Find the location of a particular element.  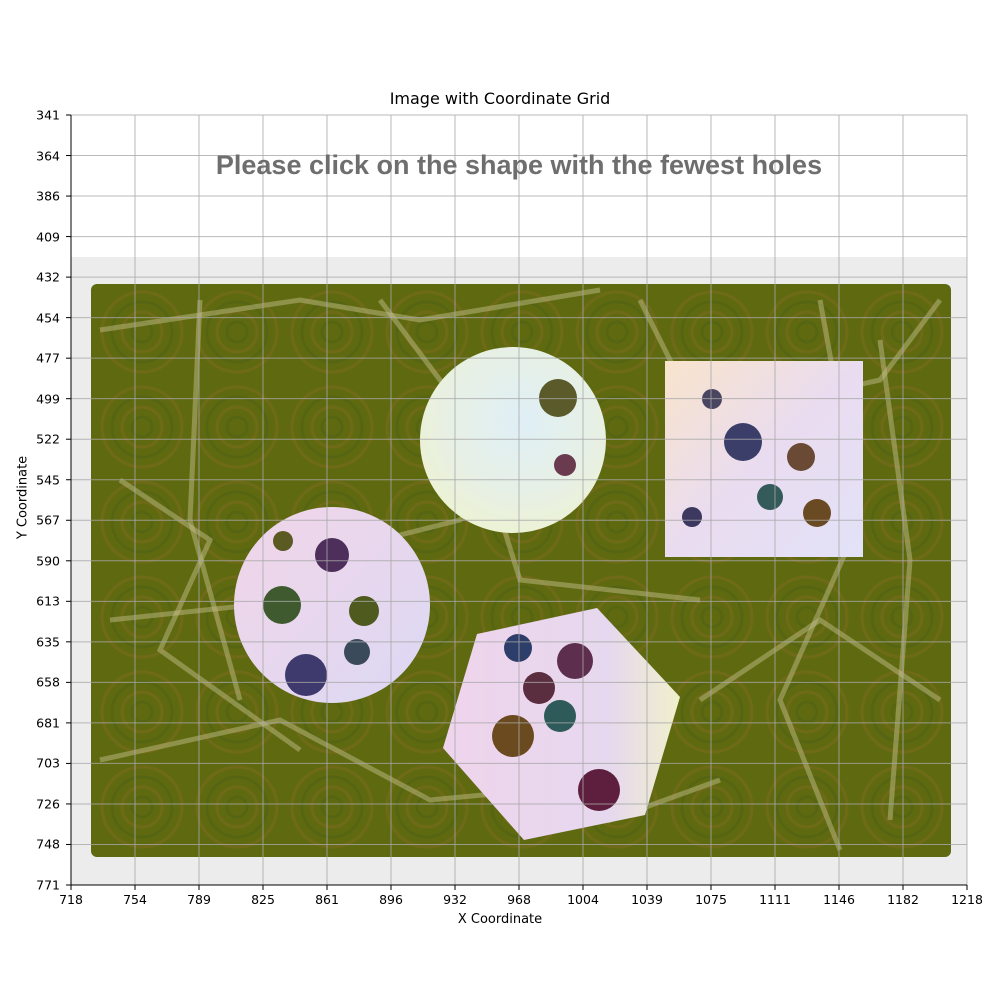

x-tick-label: 1182 is located at coordinates (903, 899).